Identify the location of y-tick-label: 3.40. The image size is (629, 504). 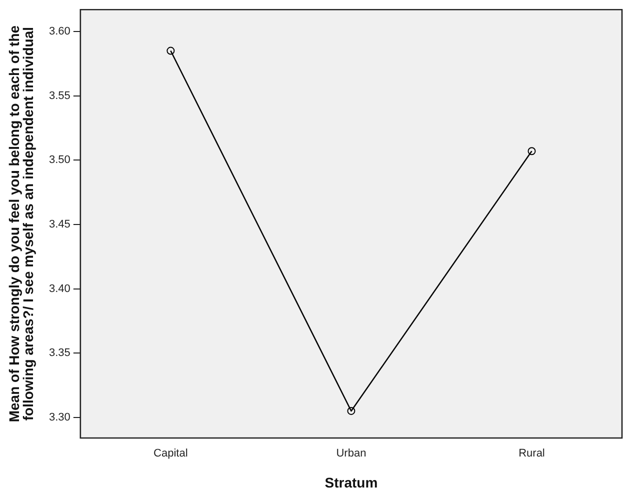
(59, 288).